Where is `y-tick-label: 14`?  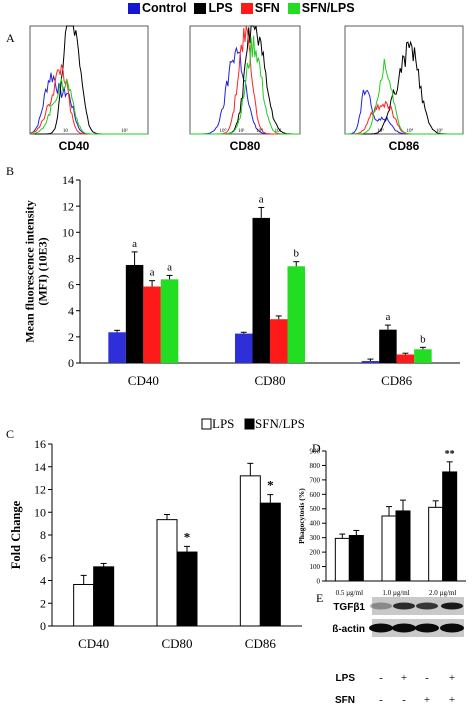 y-tick-label: 14 is located at coordinates (68, 180).